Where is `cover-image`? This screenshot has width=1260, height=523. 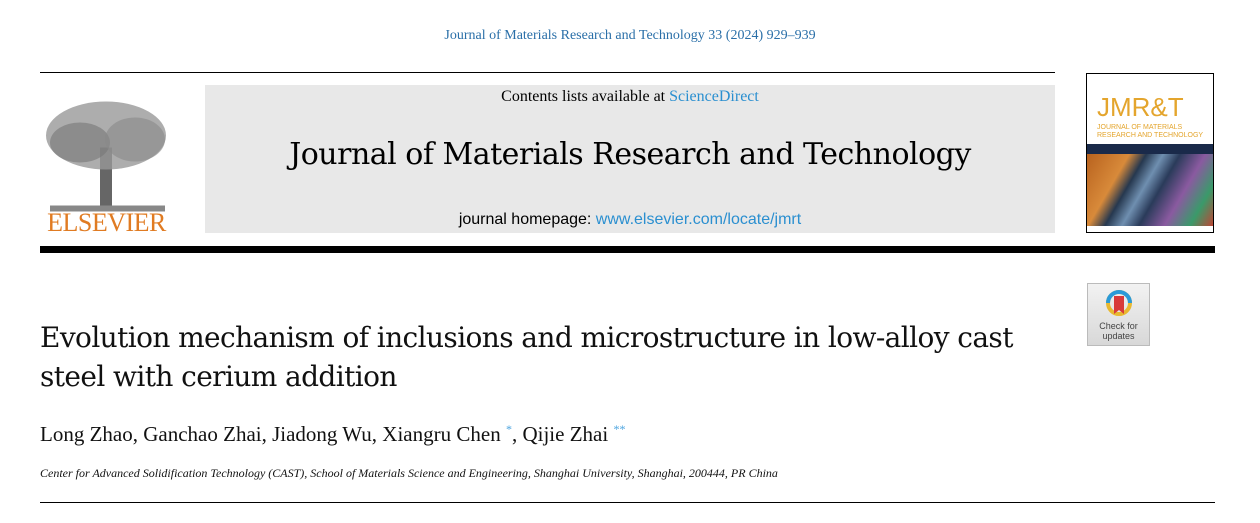 cover-image is located at coordinates (1150, 190).